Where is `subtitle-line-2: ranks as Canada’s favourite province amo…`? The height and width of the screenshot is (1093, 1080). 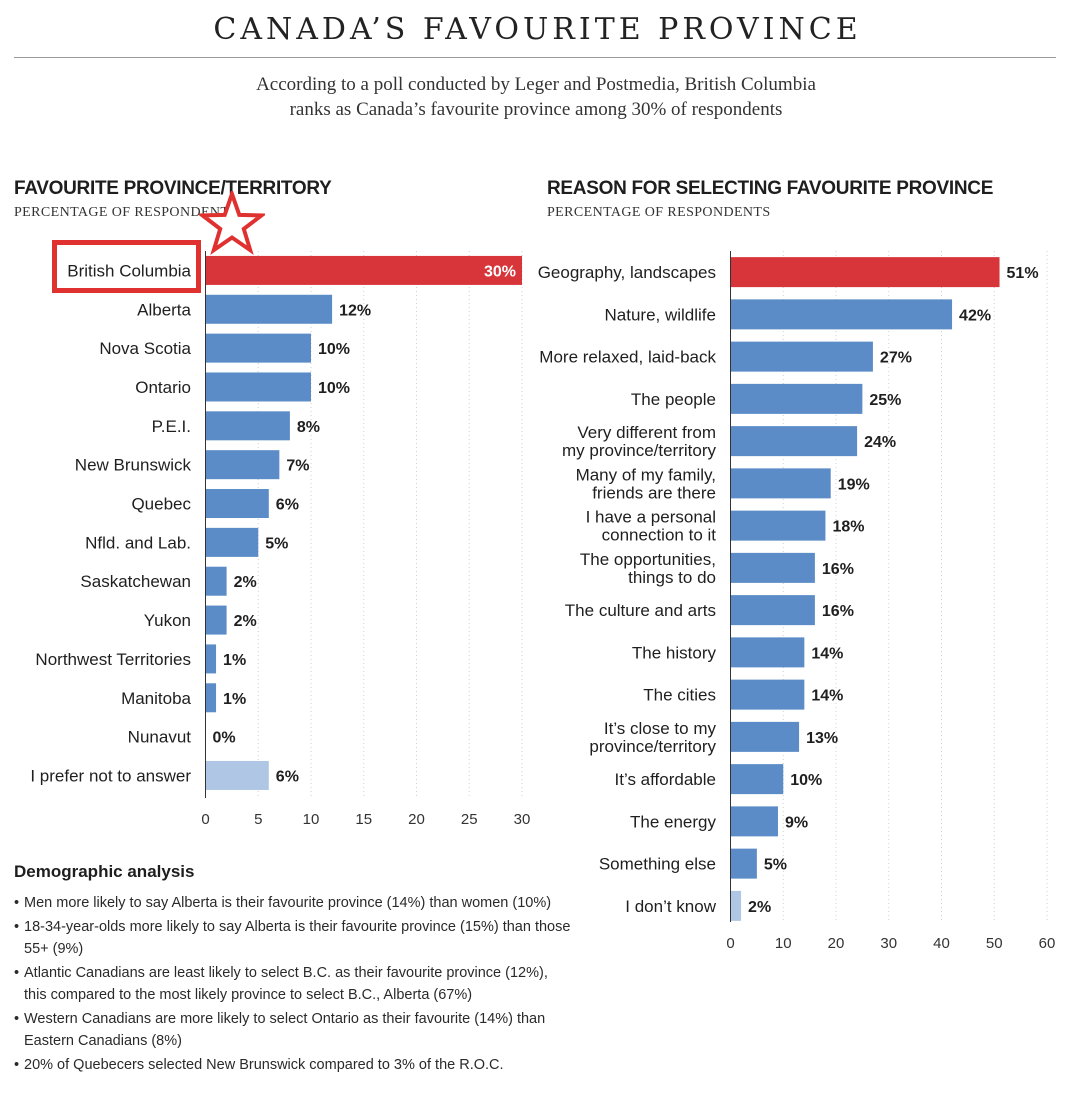 subtitle-line-2: ranks as Canada’s favourite province amo… is located at coordinates (536, 109).